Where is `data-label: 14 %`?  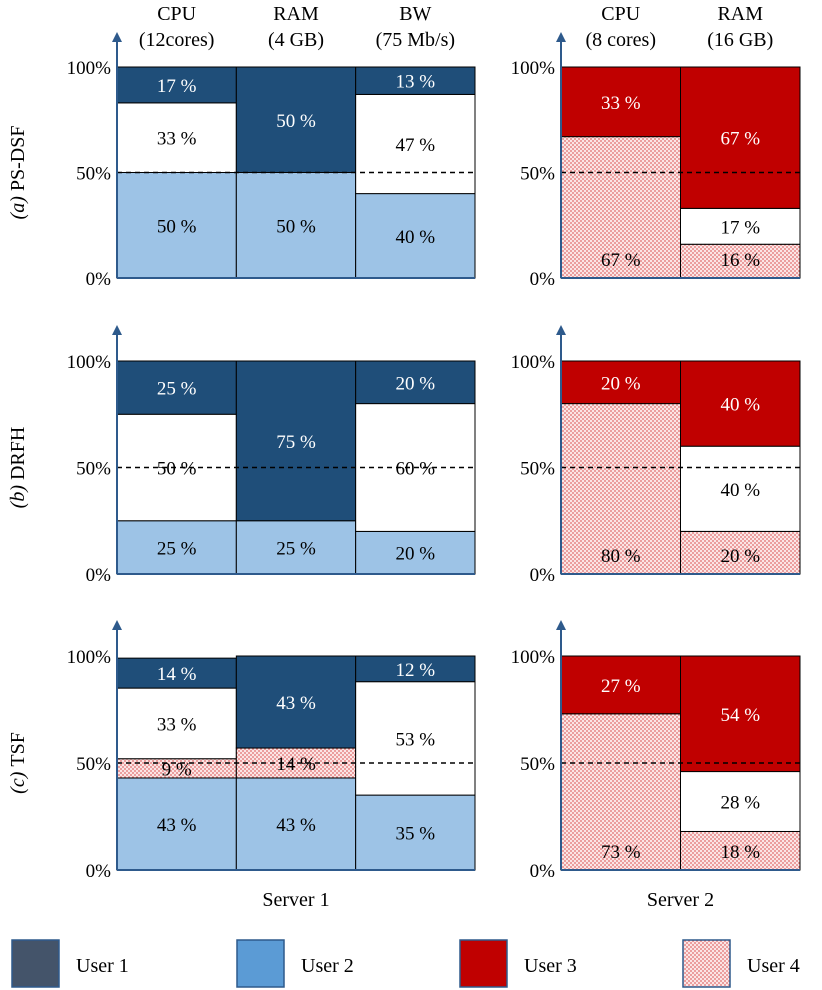
data-label: 14 % is located at coordinates (177, 674).